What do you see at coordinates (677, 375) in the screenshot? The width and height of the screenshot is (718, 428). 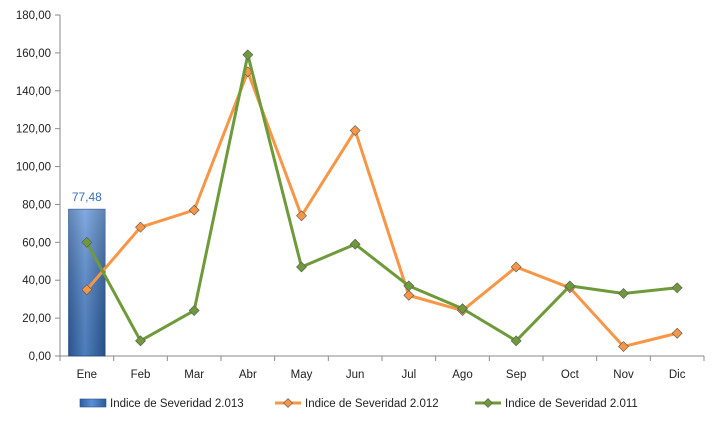 I see `x-tick-label: Dic` at bounding box center [677, 375].